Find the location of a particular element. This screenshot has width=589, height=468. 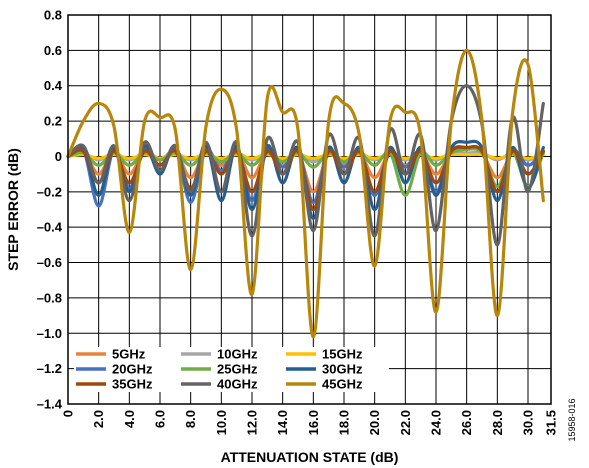

y-tick-label: –0.4 is located at coordinates (50, 227).